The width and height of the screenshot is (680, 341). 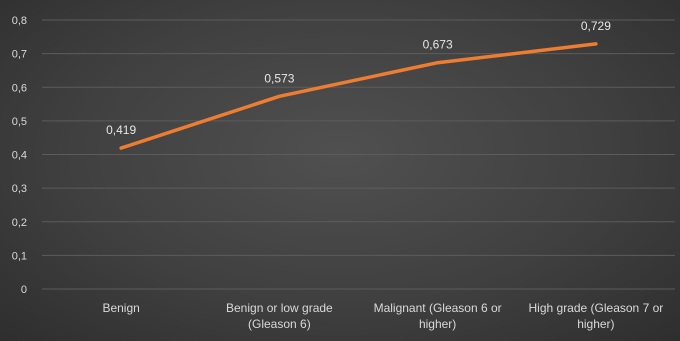 What do you see at coordinates (596, 26) in the screenshot?
I see `data-label-3: 0,729` at bounding box center [596, 26].